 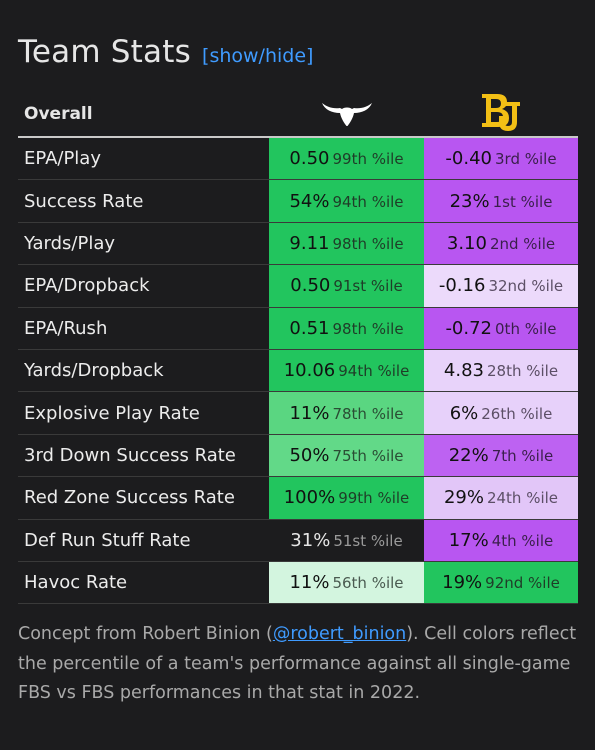 What do you see at coordinates (368, 583) in the screenshot?
I see `percentile-label: 56th %ile` at bounding box center [368, 583].